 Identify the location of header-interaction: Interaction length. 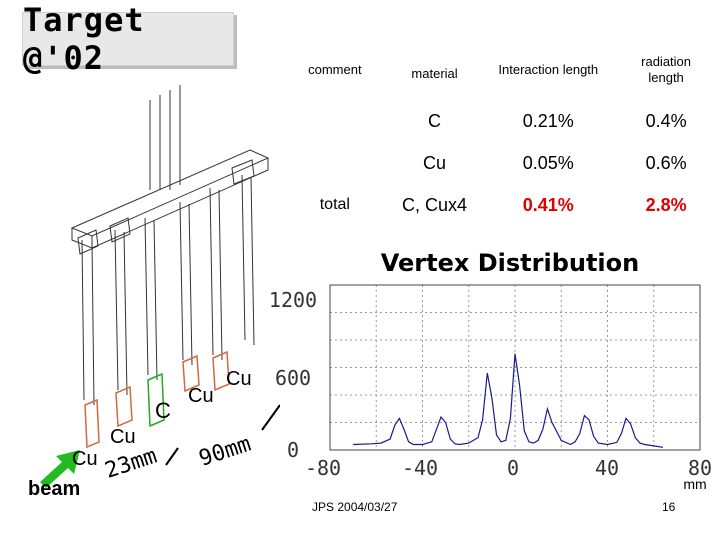
(548, 69).